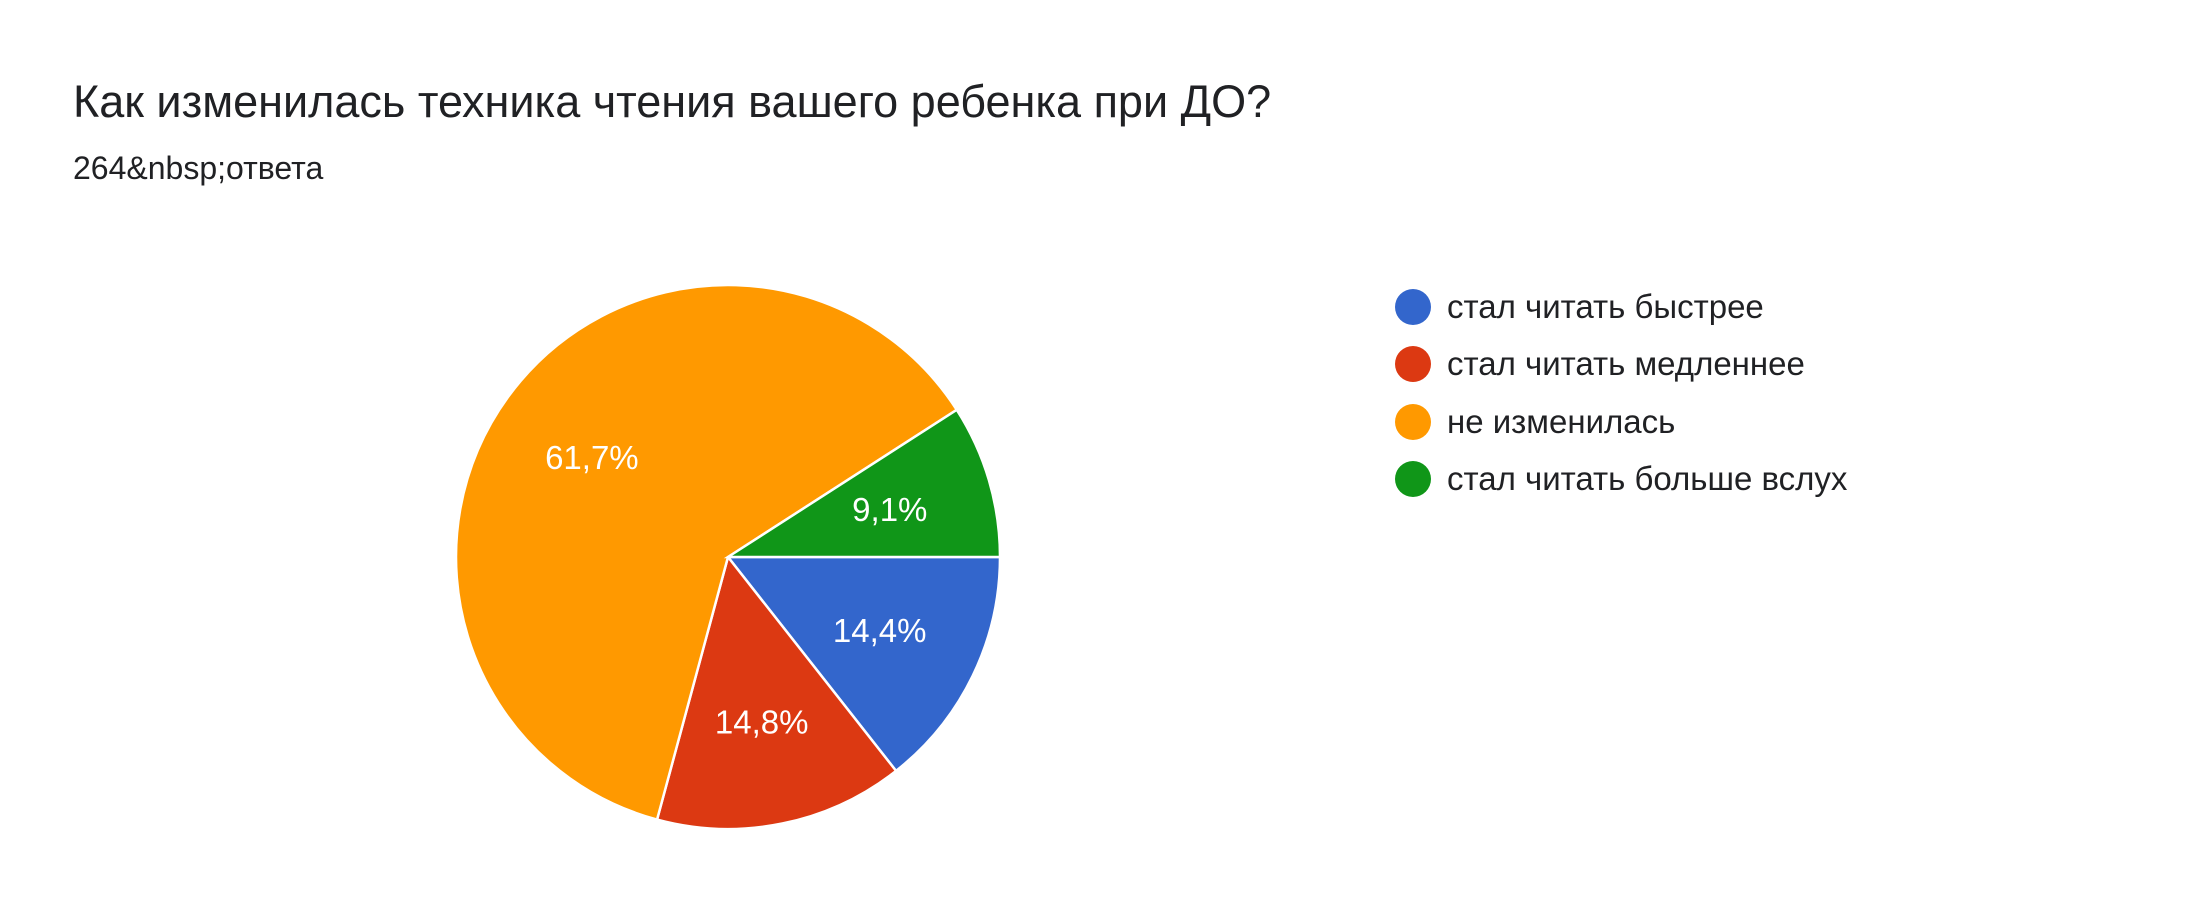 The height and width of the screenshot is (924, 2196). I want to click on pie-slice-label: 61,7%, so click(592, 457).